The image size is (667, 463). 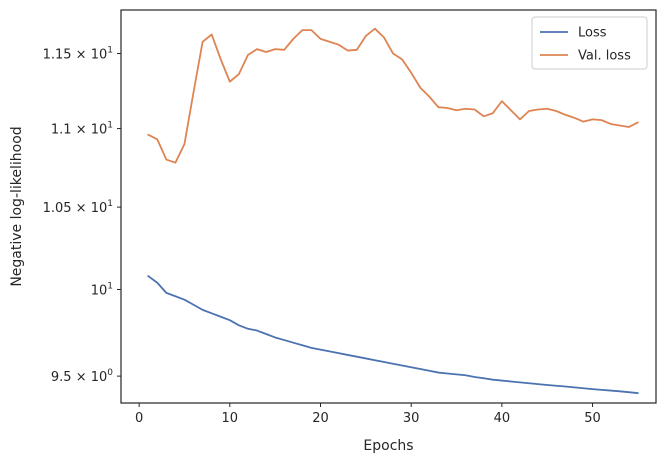 I want to click on y-tick-label: 9.5 × 100, so click(x=82, y=376).